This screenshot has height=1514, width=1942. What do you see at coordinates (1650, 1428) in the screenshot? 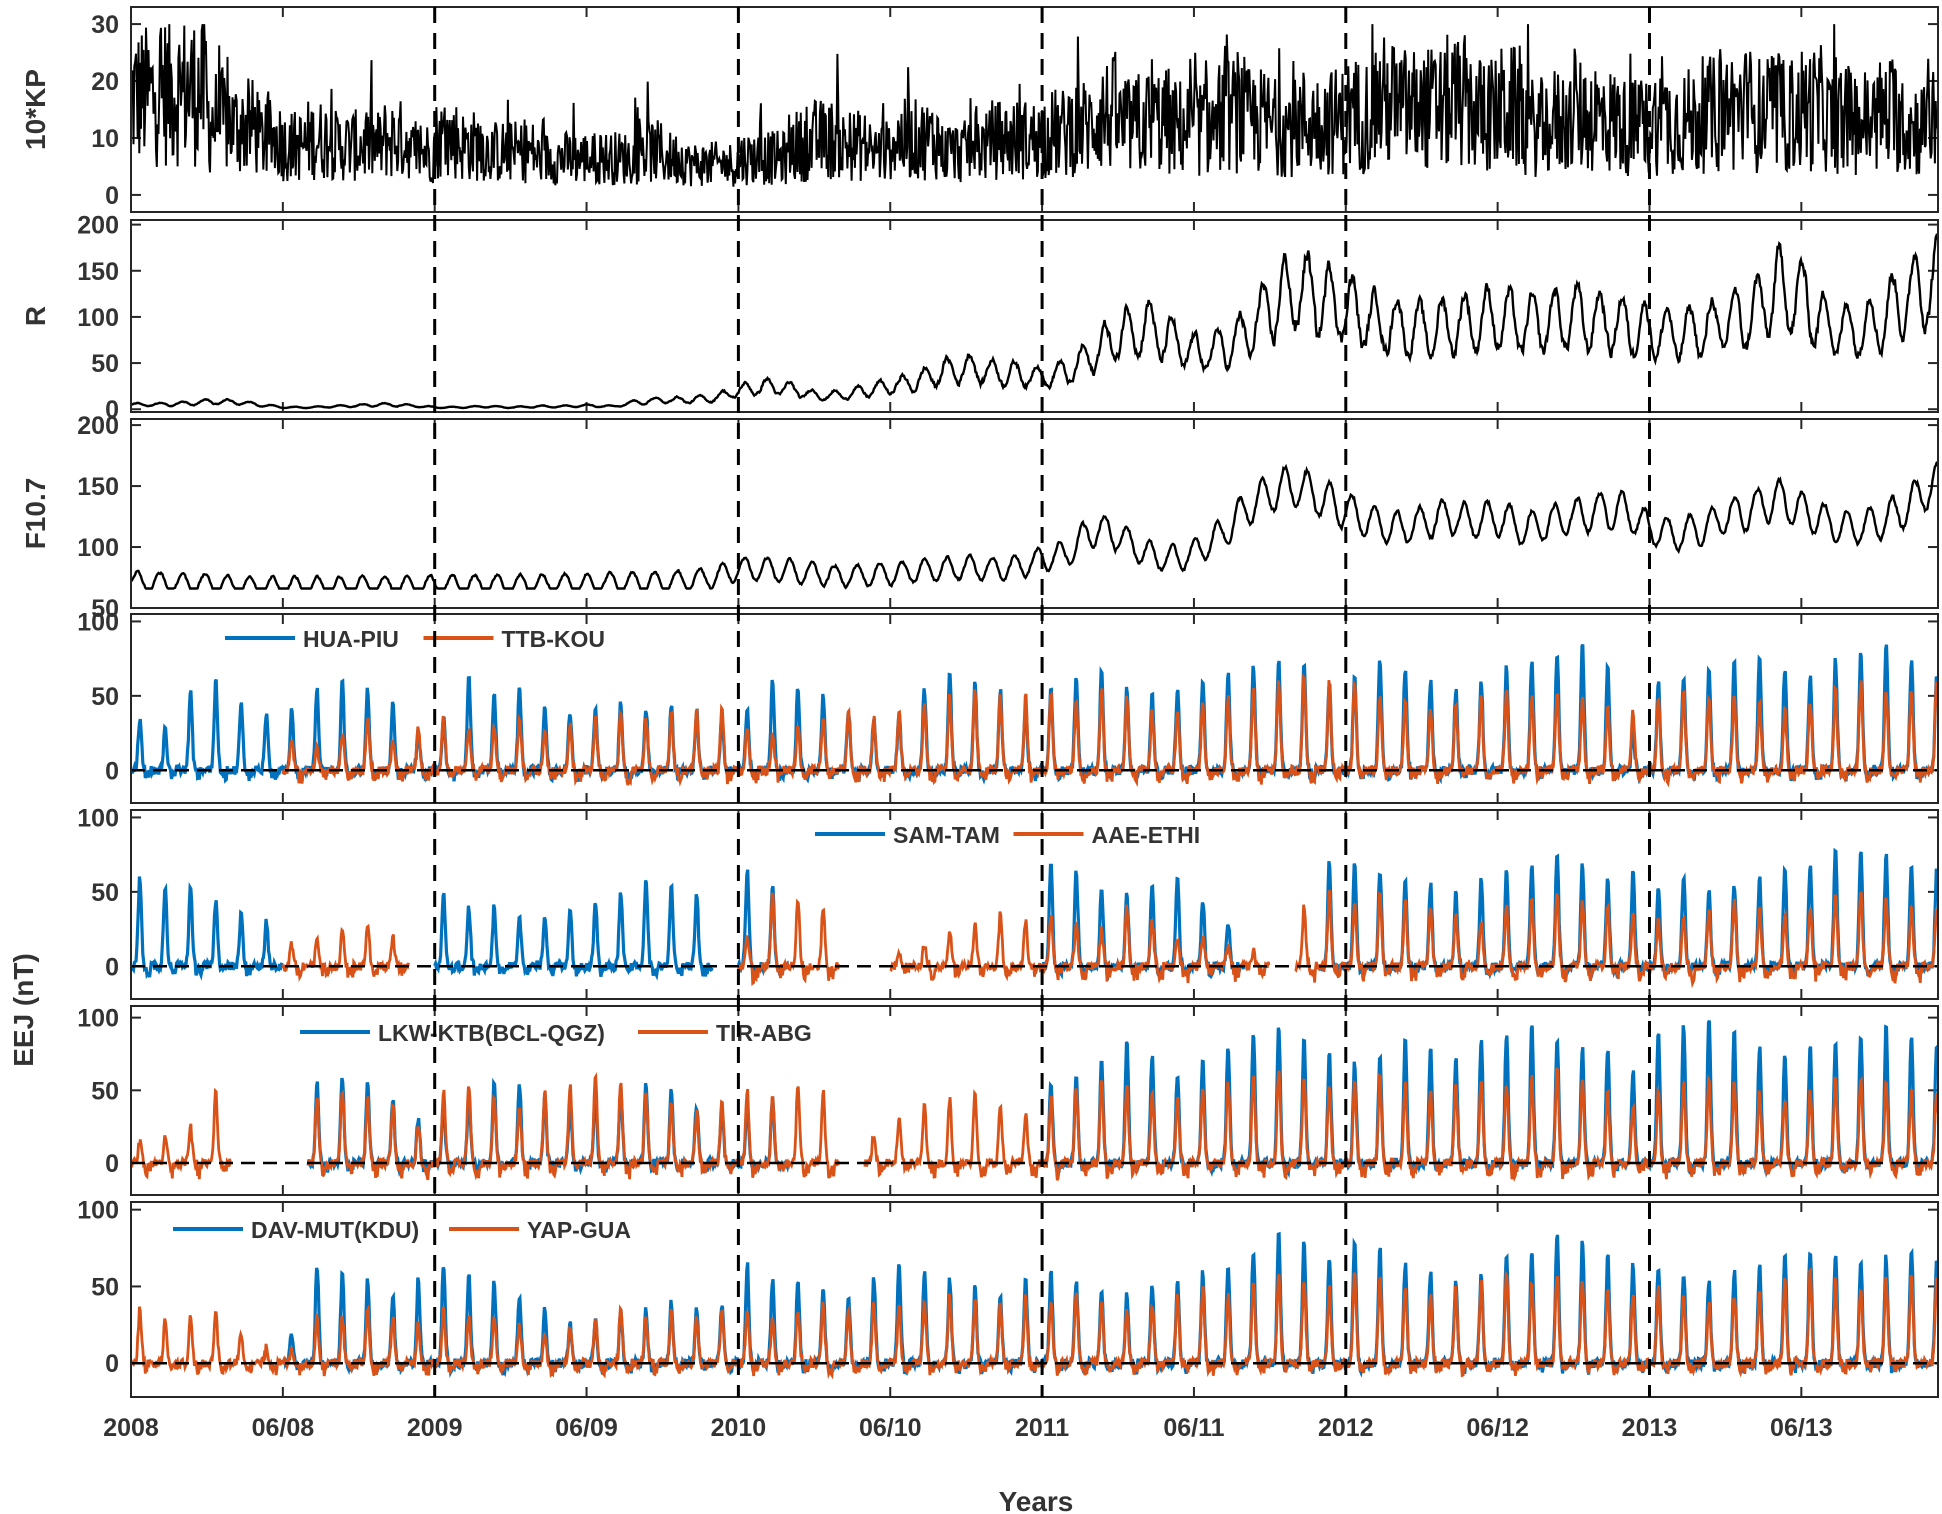
I see `x-tick-label: 2013` at bounding box center [1650, 1428].